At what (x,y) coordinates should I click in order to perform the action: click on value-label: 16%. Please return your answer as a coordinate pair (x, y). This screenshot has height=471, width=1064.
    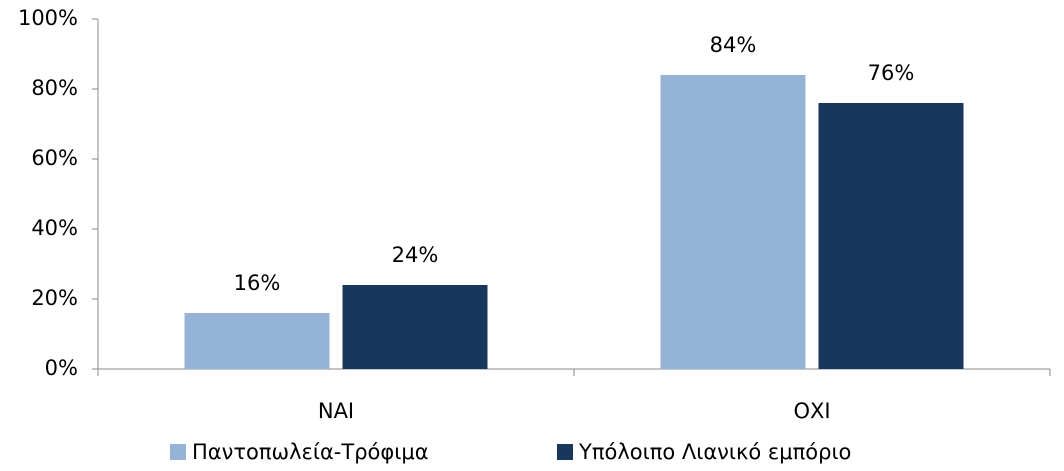
    Looking at the image, I should click on (257, 283).